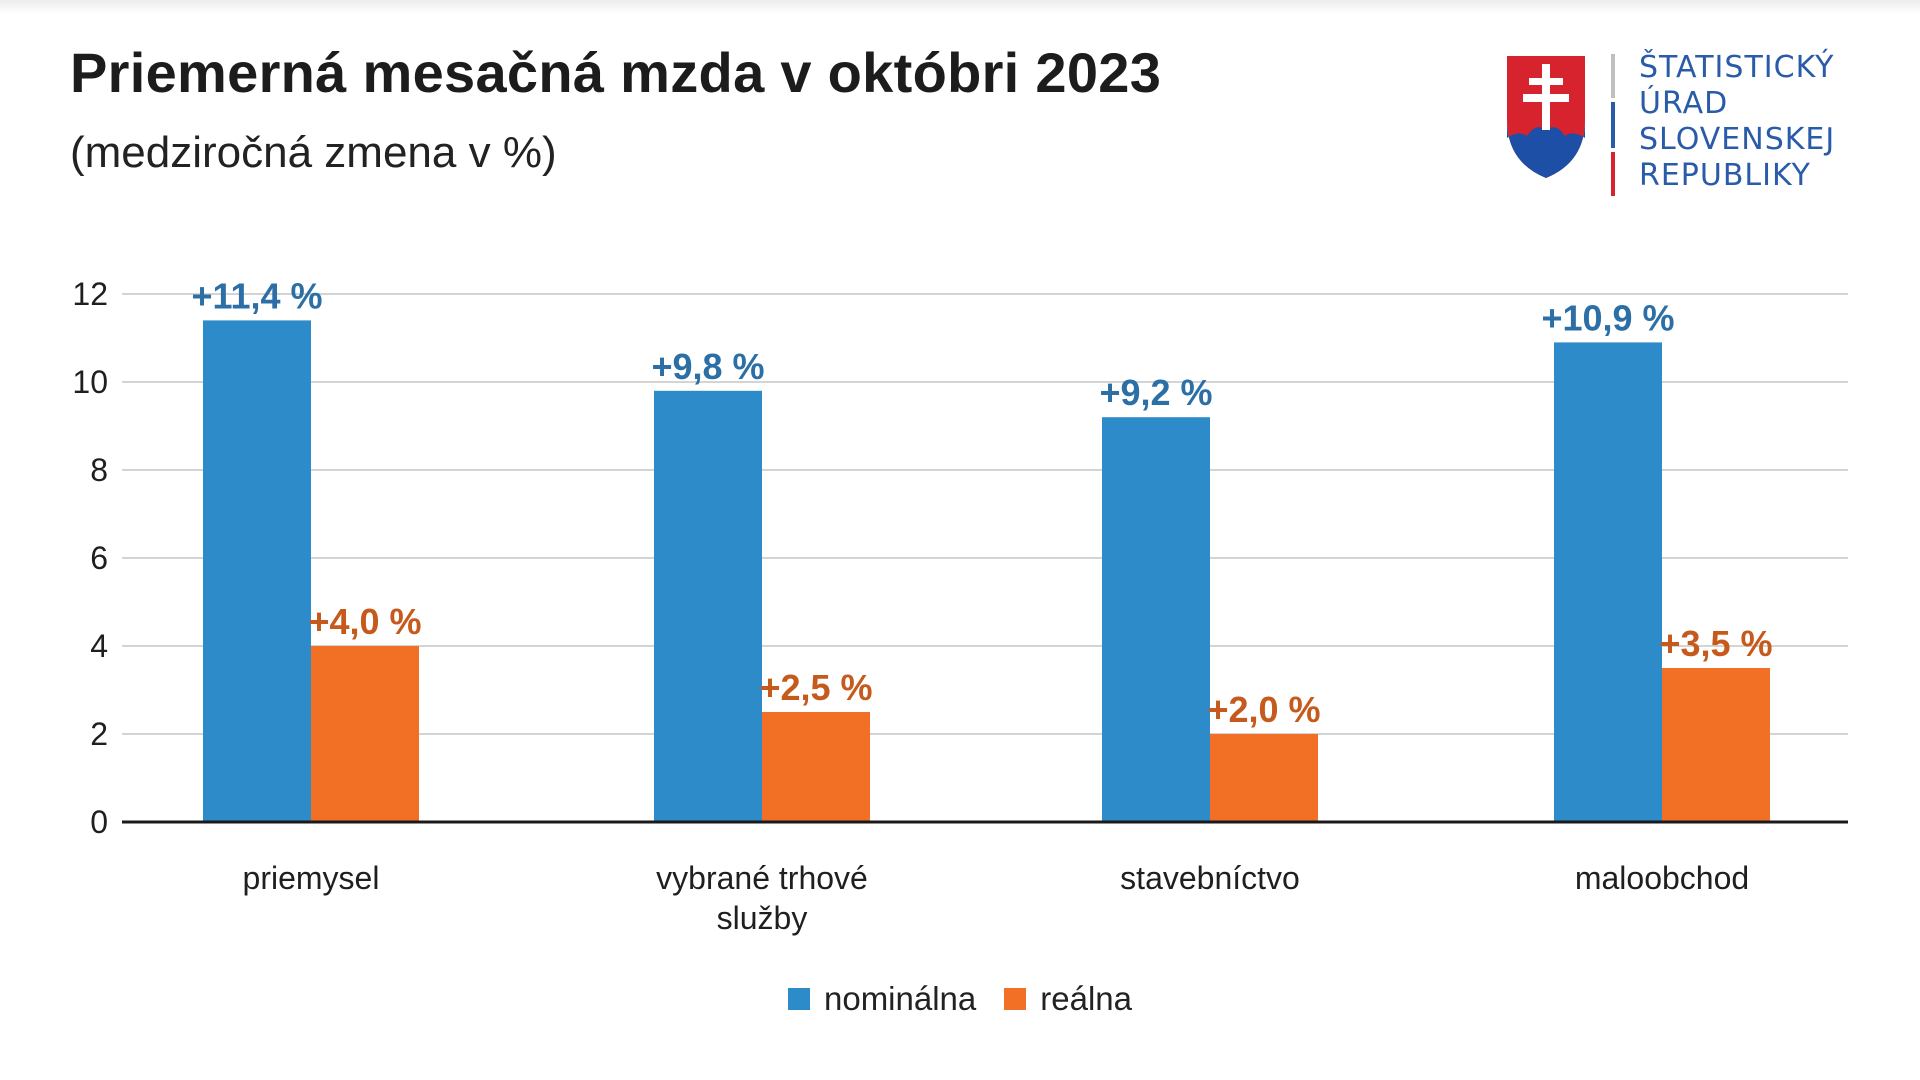 This screenshot has height=1080, width=1920. What do you see at coordinates (90, 382) in the screenshot?
I see `y-tick-label: 10` at bounding box center [90, 382].